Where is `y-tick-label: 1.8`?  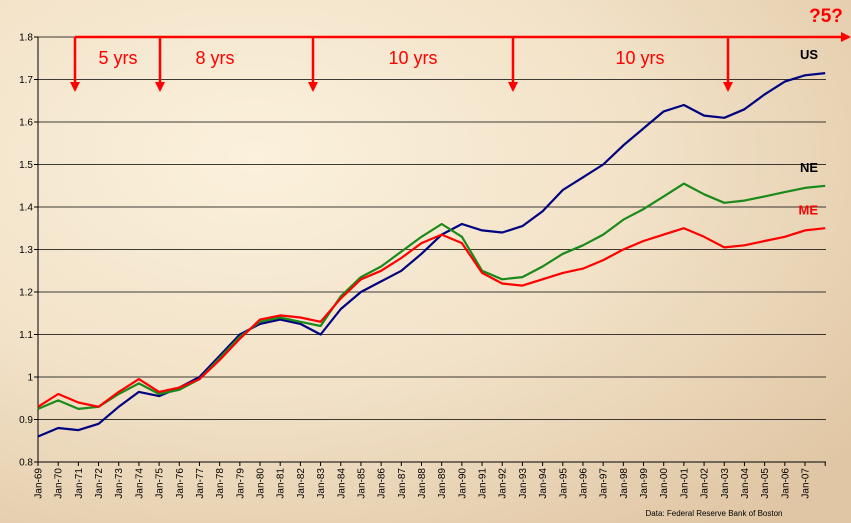
y-tick-label: 1.8 is located at coordinates (26, 38).